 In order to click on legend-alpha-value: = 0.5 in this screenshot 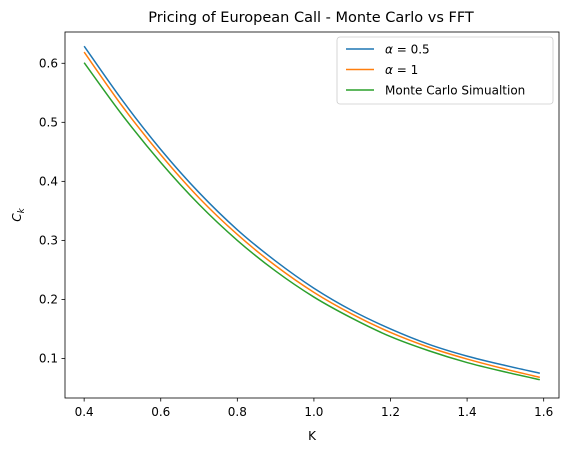, I will do `click(411, 50)`.